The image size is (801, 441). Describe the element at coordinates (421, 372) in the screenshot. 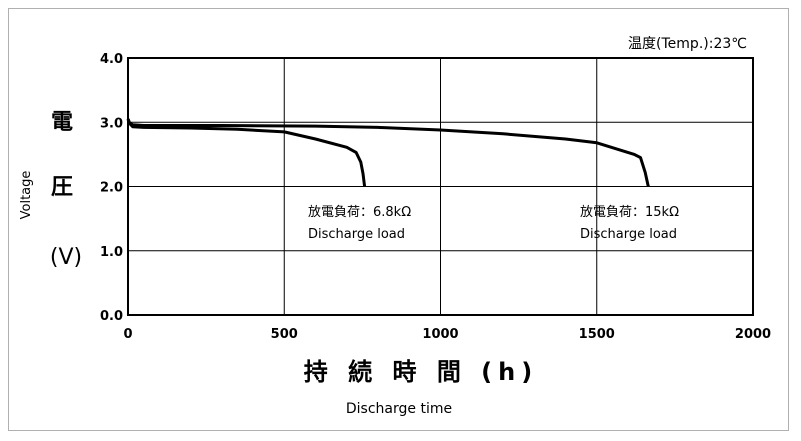

I see `x-axis-label-jp: 持 続 時 間 (h)` at that location.